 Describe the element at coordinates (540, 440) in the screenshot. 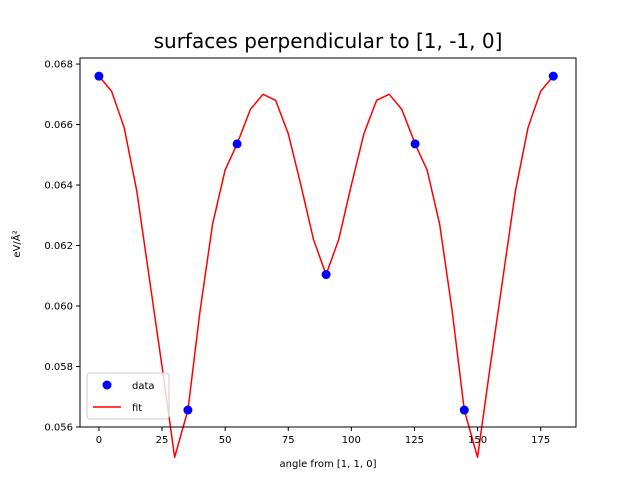

I see `x-tick-label: 175` at that location.